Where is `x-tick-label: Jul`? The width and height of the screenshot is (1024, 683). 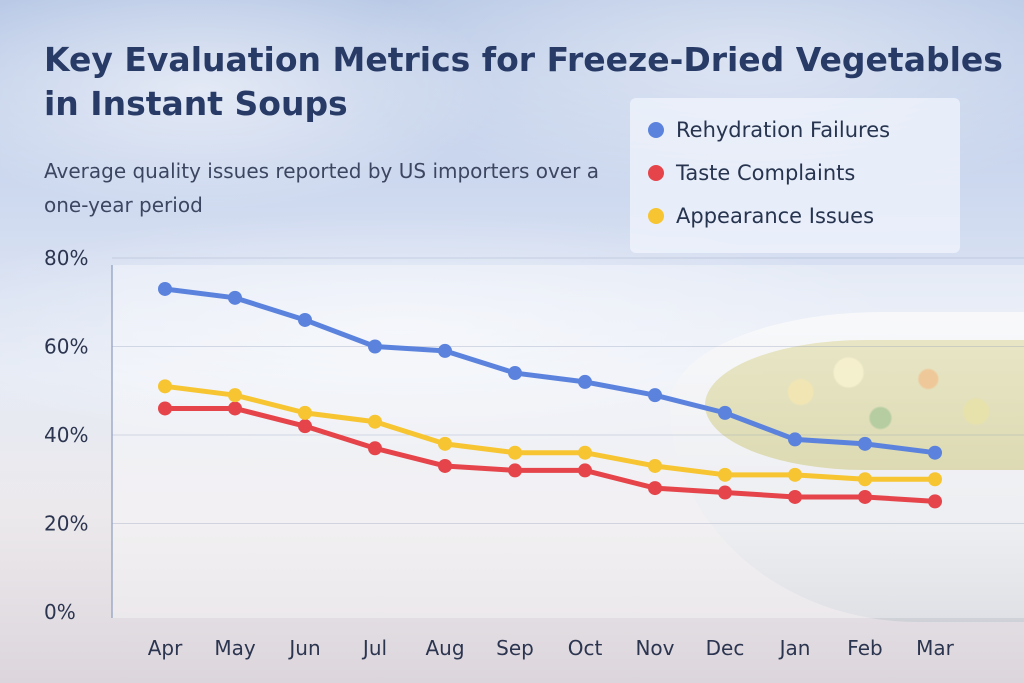
x-tick-label: Jul is located at coordinates (374, 648).